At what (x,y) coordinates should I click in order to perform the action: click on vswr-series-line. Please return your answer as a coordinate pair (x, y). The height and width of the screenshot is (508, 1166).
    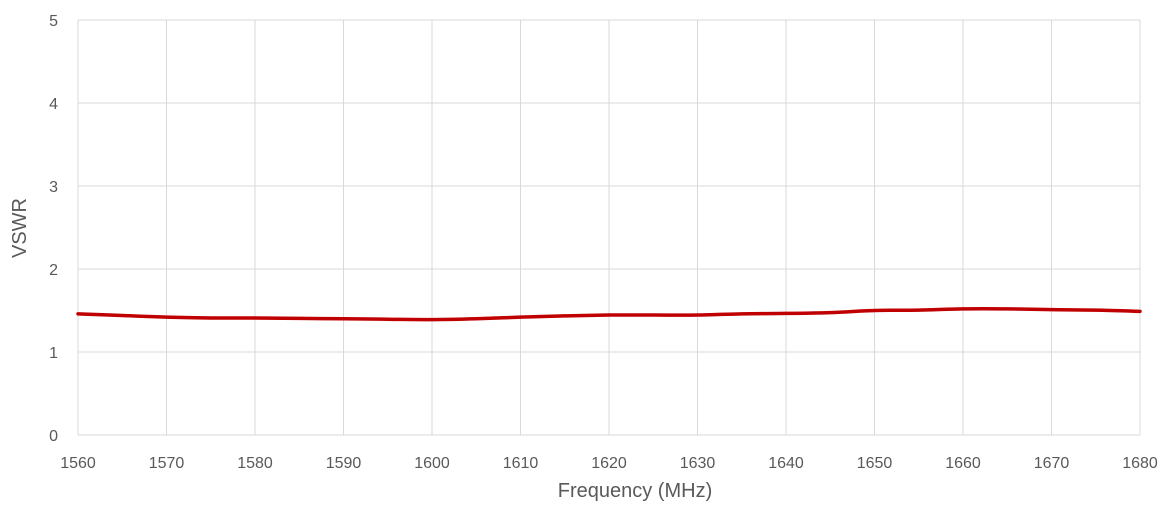
    Looking at the image, I should click on (609, 314).